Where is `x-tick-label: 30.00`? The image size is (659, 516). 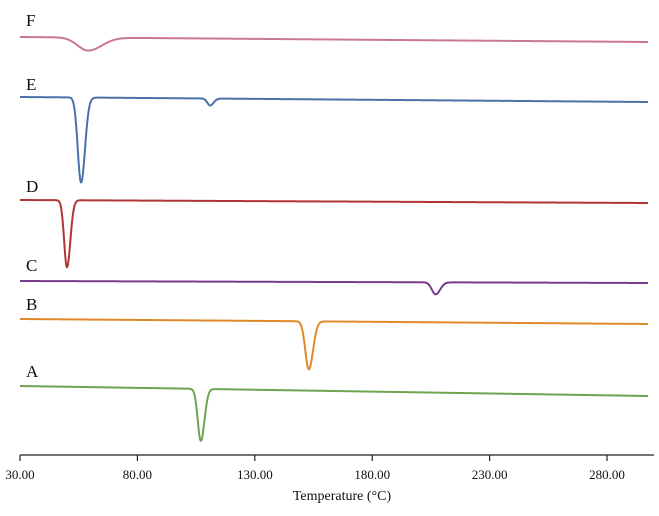
x-tick-label: 30.00 is located at coordinates (19, 474).